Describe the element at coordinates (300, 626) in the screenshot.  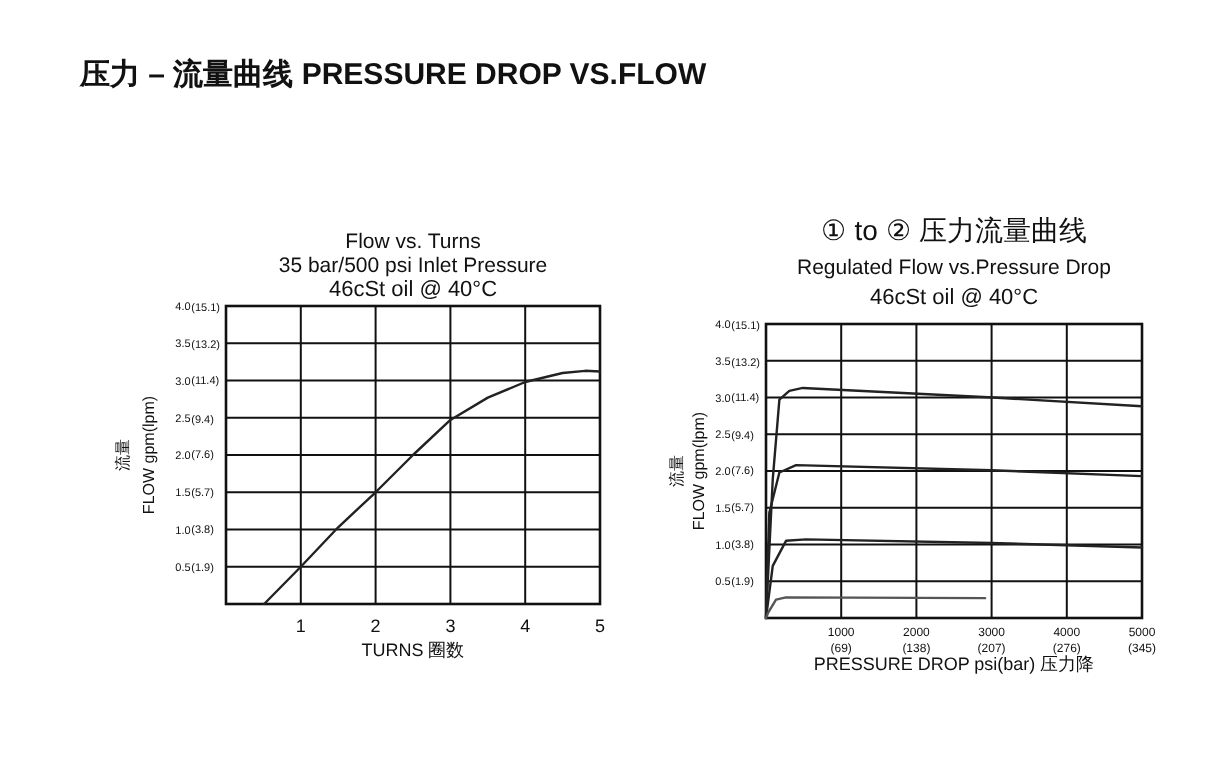
I see `x-tick-label: 1` at that location.